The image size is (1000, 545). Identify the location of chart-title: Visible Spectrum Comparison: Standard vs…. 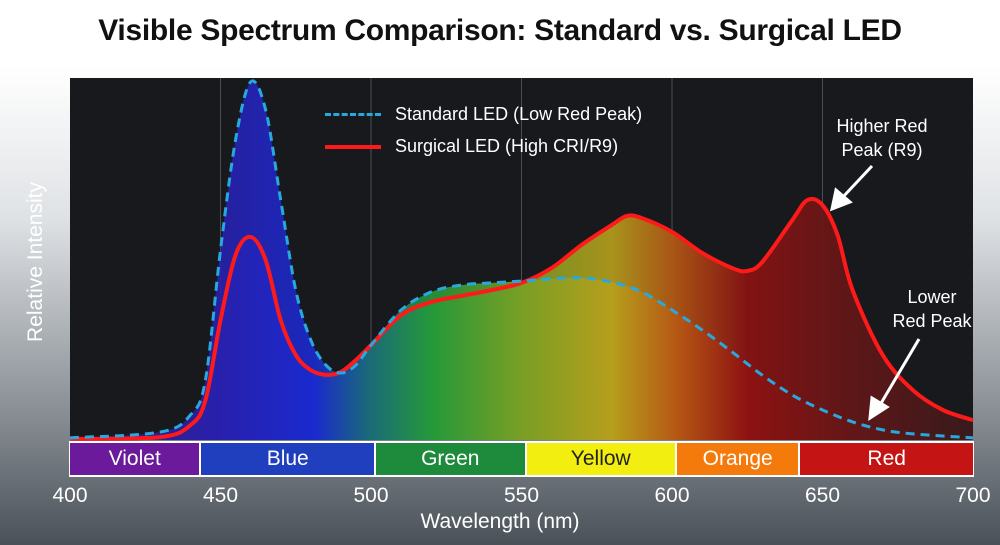
(500, 30).